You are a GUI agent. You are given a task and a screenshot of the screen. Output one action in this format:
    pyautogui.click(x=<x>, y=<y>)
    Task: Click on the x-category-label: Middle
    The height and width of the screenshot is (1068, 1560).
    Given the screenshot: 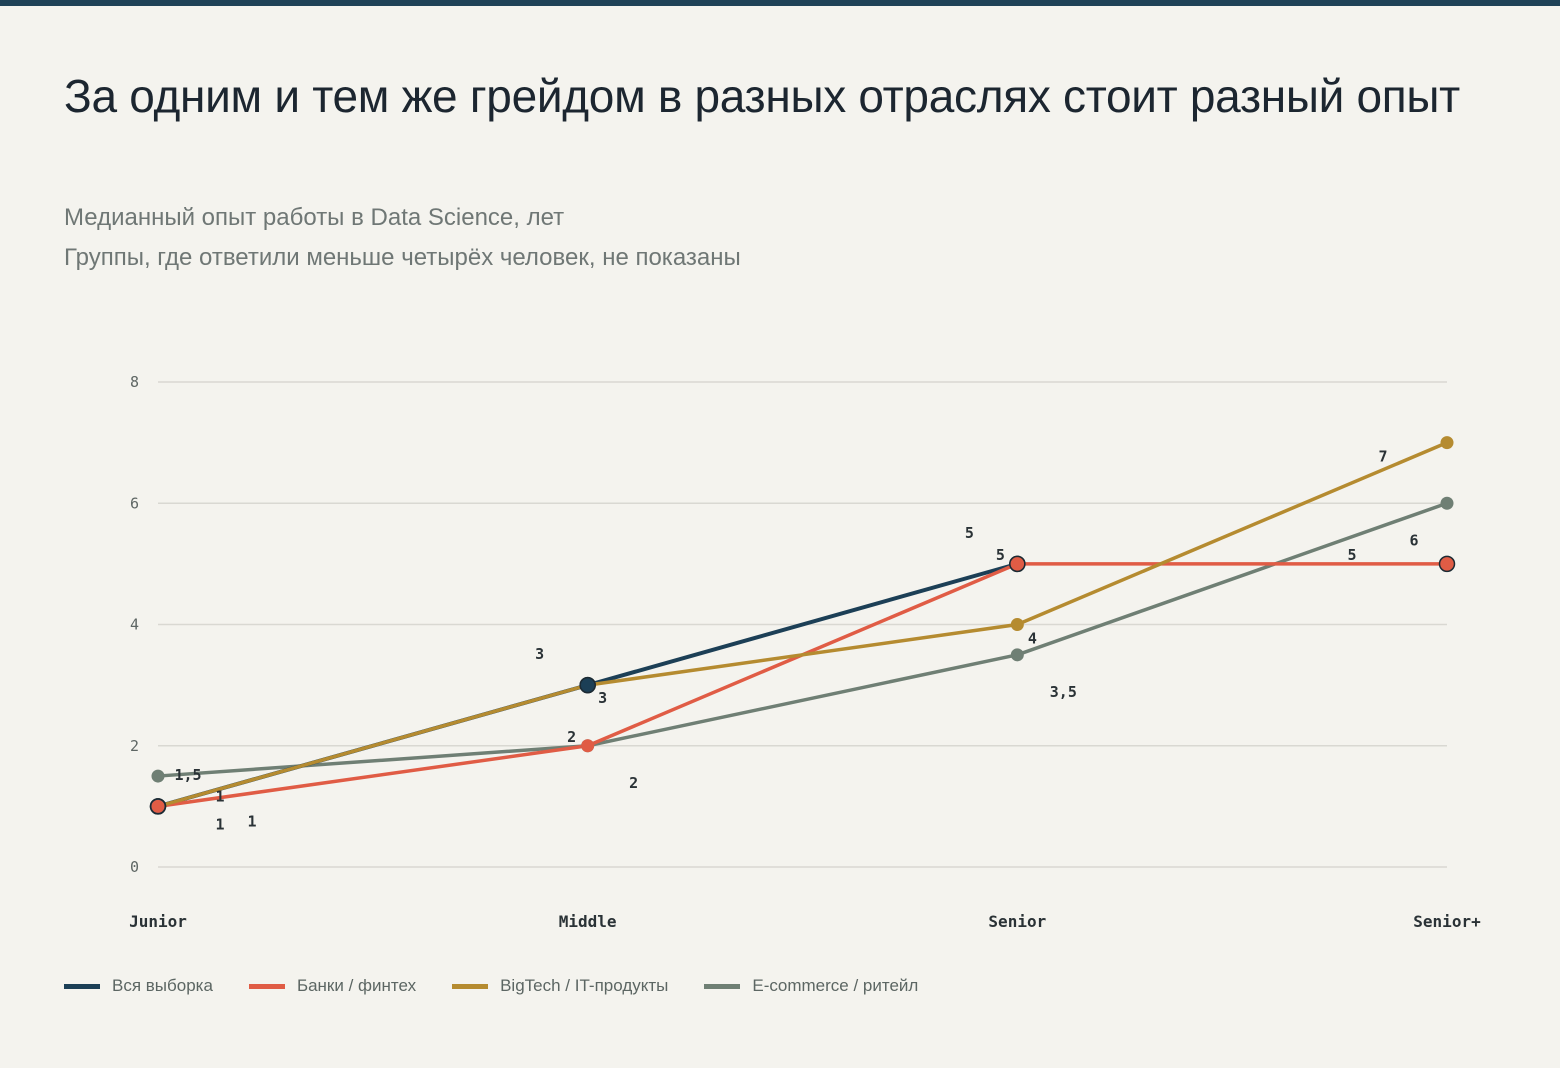 What is the action you would take?
    pyautogui.click(x=588, y=921)
    